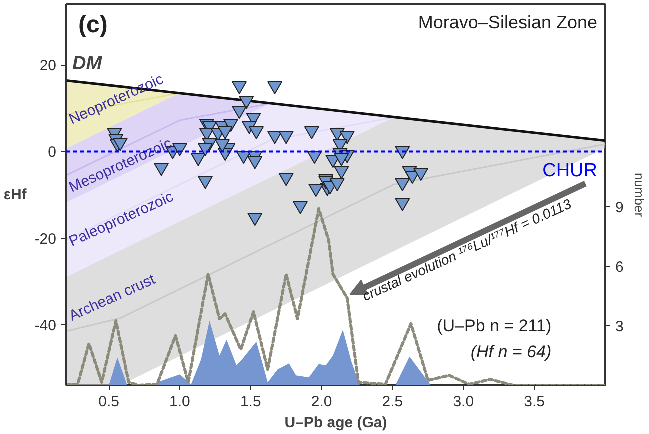 Image resolution: width=649 pixels, height=434 pixels. Describe the element at coordinates (535, 402) in the screenshot. I see `x-tick-label: 3.5` at that location.